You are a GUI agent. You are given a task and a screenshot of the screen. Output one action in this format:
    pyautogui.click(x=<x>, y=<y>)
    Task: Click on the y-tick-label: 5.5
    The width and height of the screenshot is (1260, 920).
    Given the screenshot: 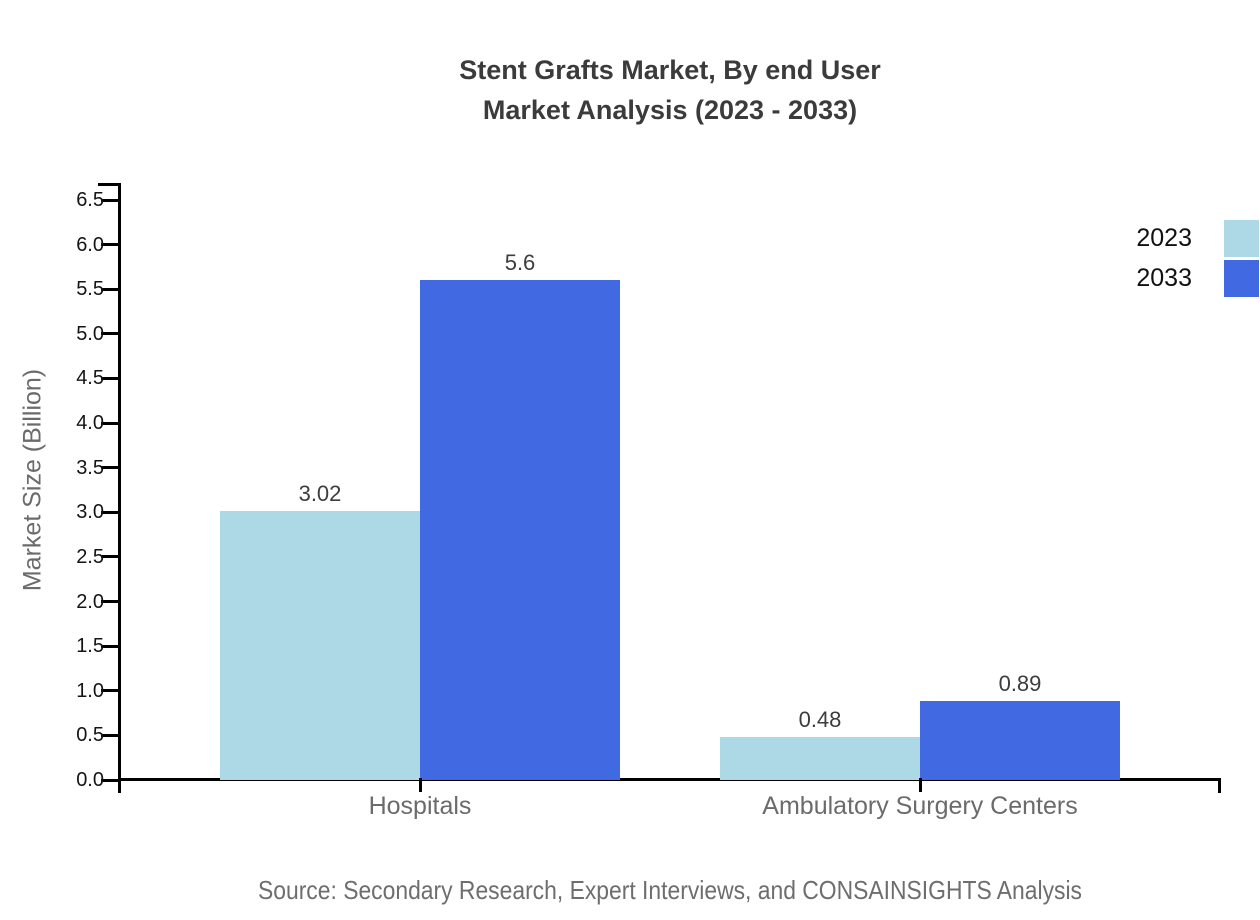 What is the action you would take?
    pyautogui.click(x=90, y=289)
    